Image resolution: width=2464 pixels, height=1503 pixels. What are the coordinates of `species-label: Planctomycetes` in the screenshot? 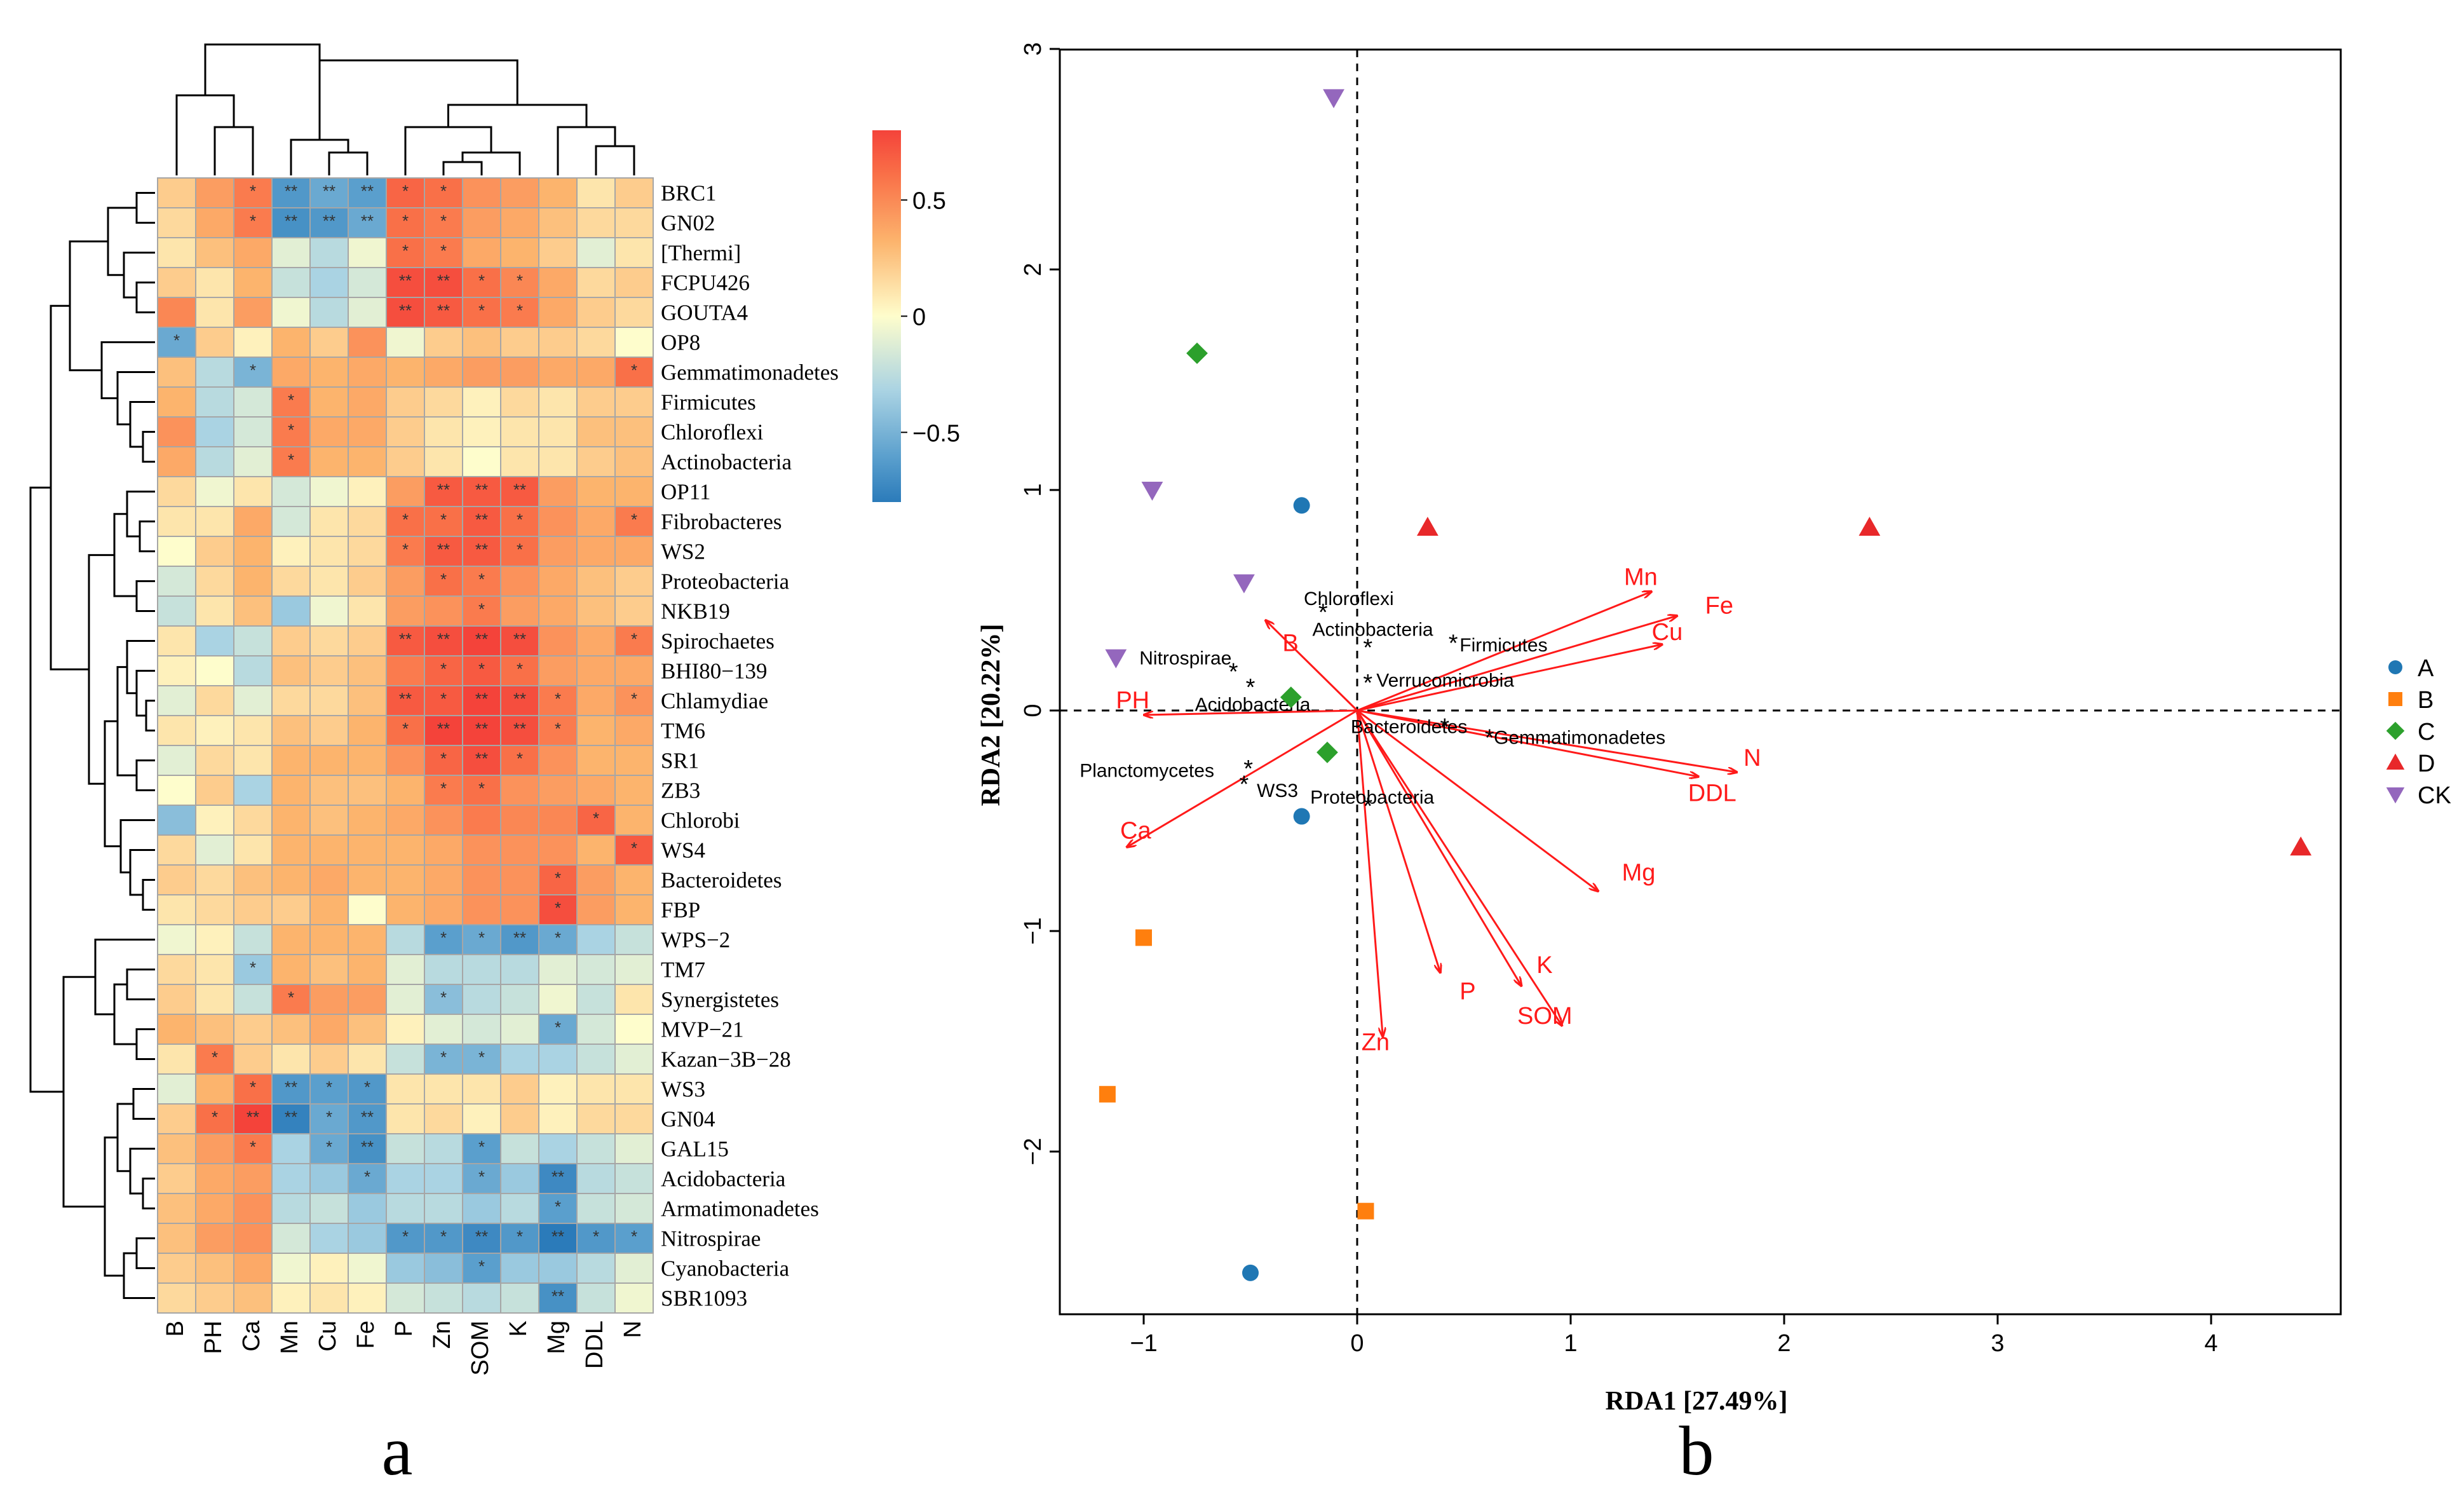 It's located at (1147, 772).